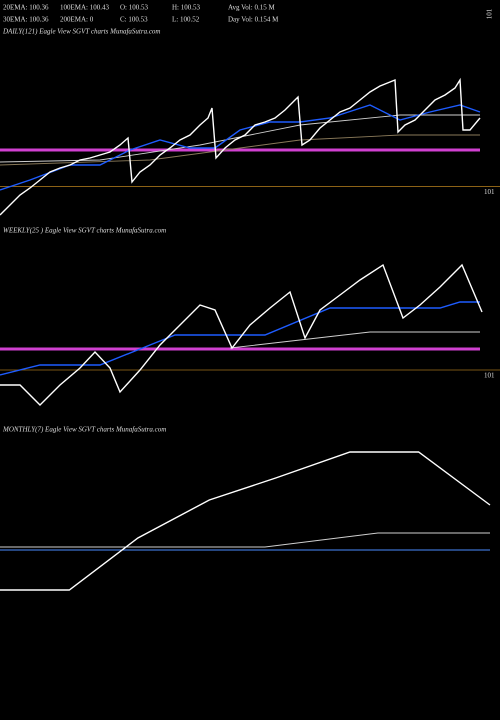 This screenshot has width=500, height=720. Describe the element at coordinates (490, 13) in the screenshot. I see `corner-label: 101` at that location.